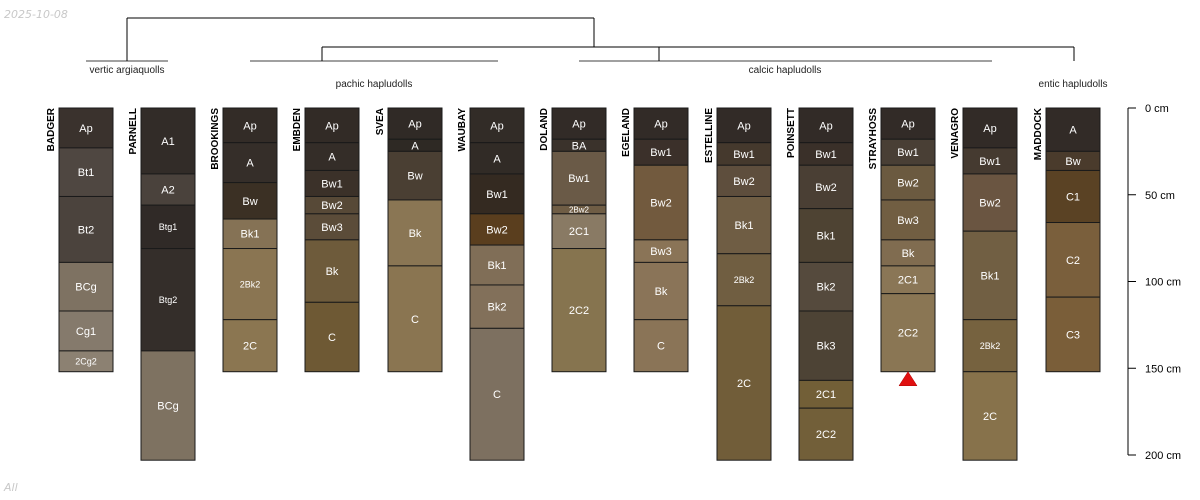 This screenshot has height=500, width=1200. Describe the element at coordinates (661, 346) in the screenshot. I see `horizon-egeland-c` at that location.